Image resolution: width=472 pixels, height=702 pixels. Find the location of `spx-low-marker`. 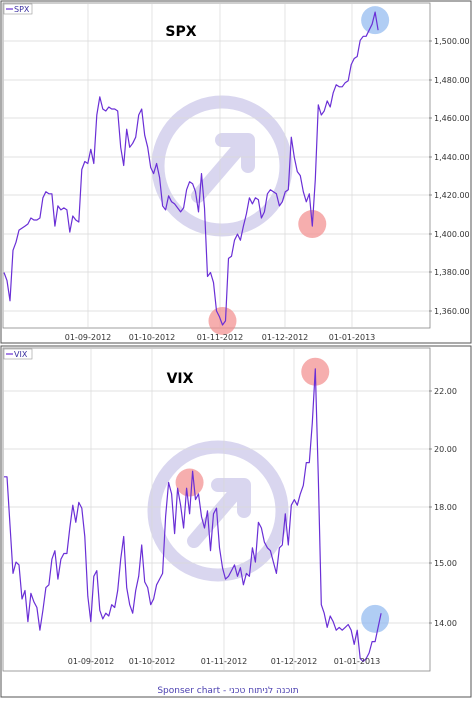

spx-low-marker is located at coordinates (222, 320).